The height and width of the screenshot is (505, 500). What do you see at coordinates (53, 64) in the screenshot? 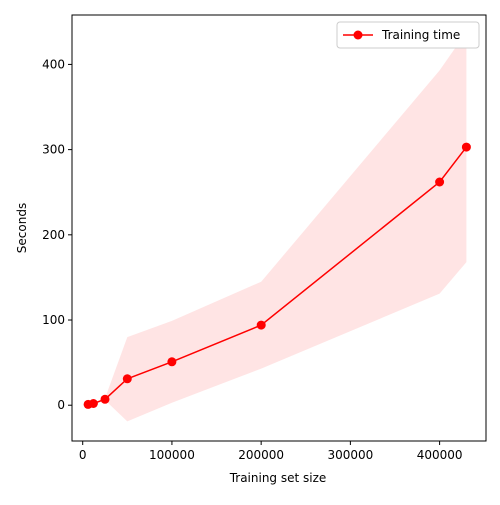
I see `y-tick-label: 400` at bounding box center [53, 64].